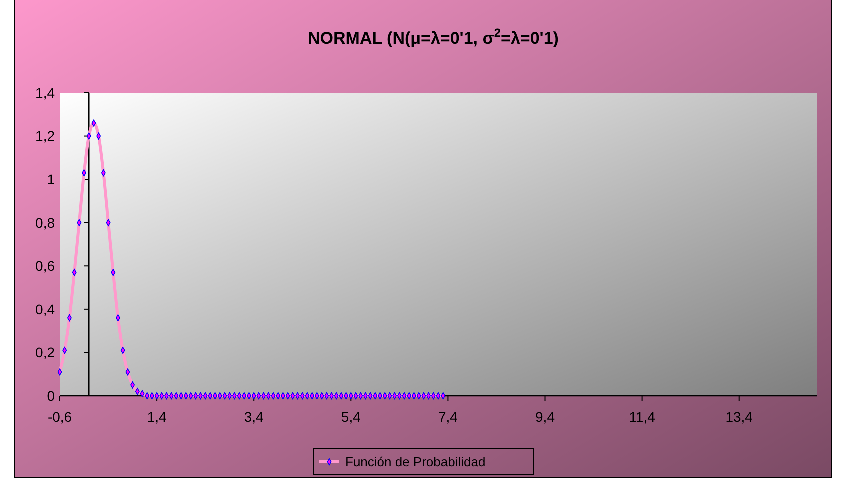 The image size is (847, 479). Describe the element at coordinates (448, 417) in the screenshot. I see `x-tick-label: 7,4` at that location.